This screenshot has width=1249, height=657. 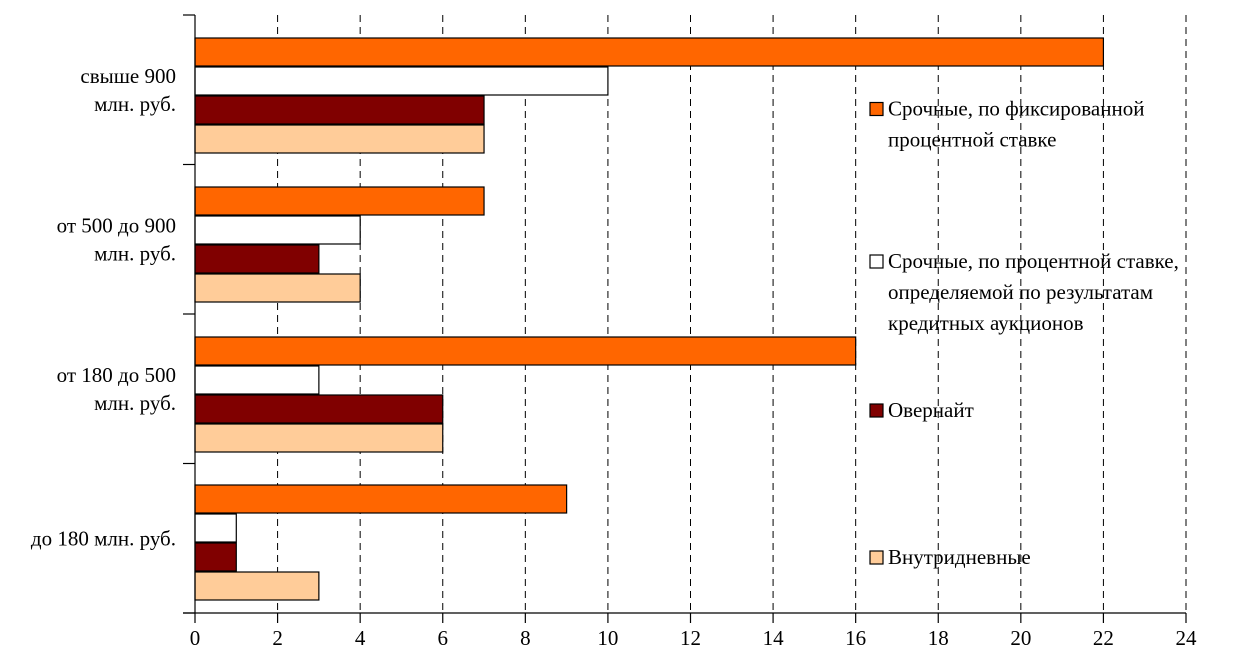 What do you see at coordinates (931, 410) in the screenshot?
I see `legend-label: Овернайт` at bounding box center [931, 410].